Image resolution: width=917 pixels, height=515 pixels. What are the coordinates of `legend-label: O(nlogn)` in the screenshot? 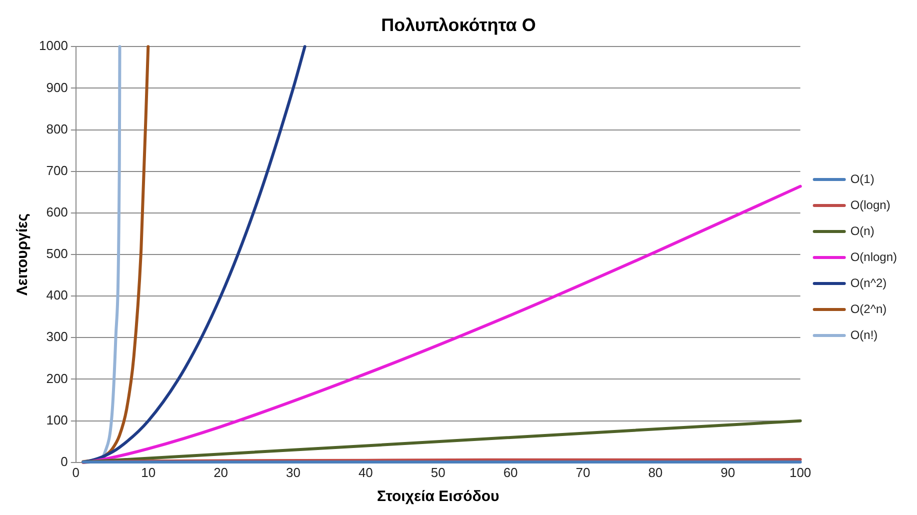 It's located at (874, 257).